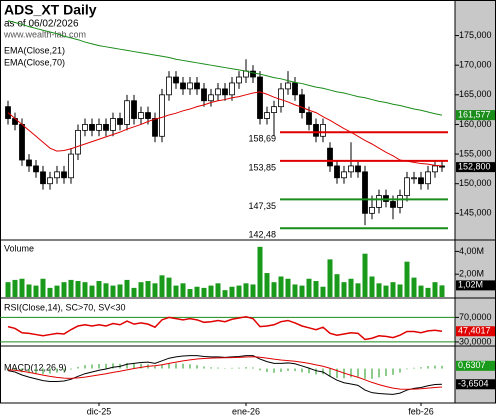 The width and height of the screenshot is (496, 420). What do you see at coordinates (475, 341) in the screenshot?
I see `y-tick-label: 30,0000` at bounding box center [475, 341].